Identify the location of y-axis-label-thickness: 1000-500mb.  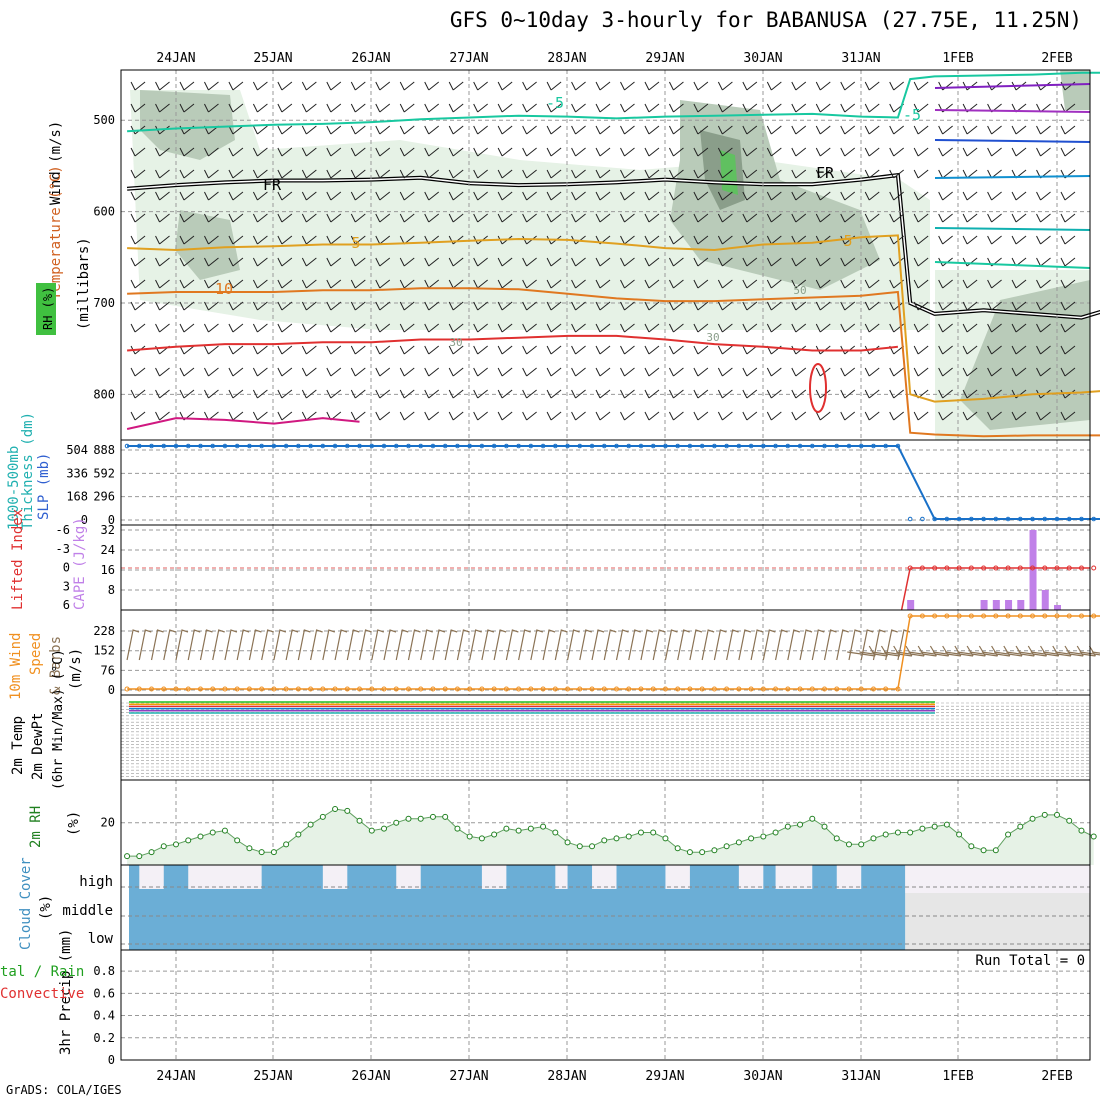
(14, 488).